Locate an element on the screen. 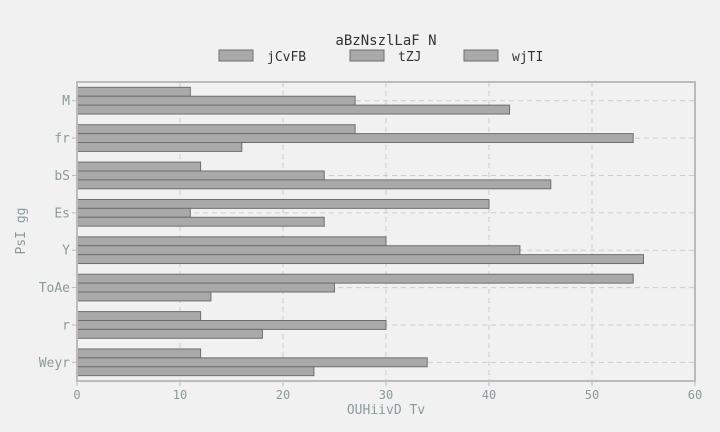 The width and height of the screenshot is (720, 432). x-tick-label: 40 is located at coordinates (489, 395).